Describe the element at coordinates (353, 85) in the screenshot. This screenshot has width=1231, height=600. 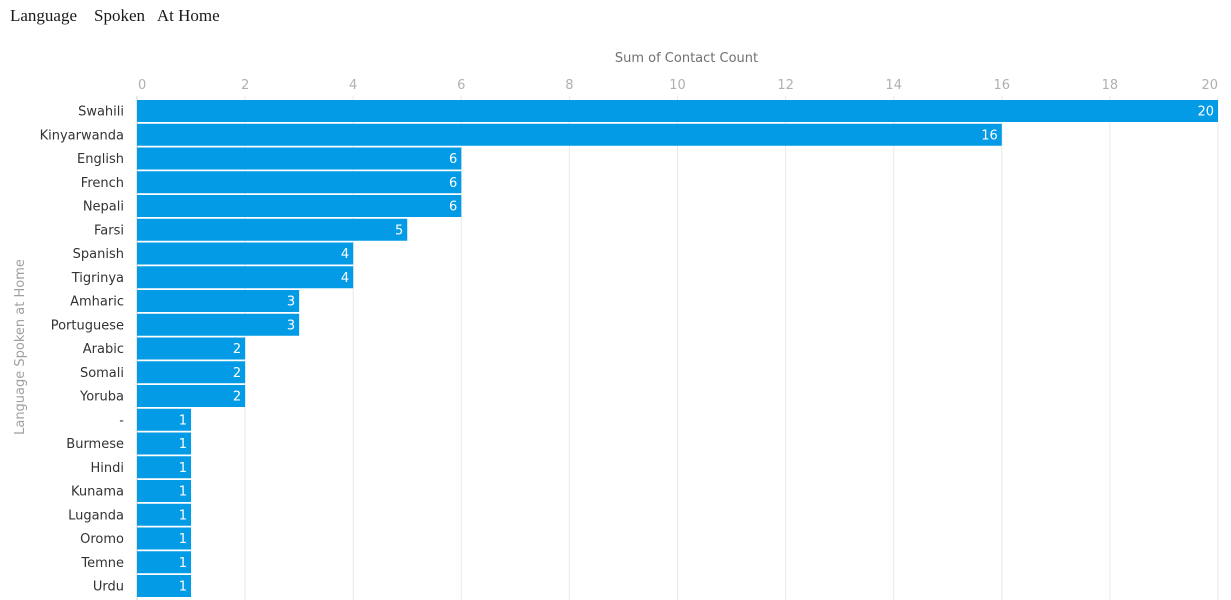
I see `x-tick-label: 4` at that location.